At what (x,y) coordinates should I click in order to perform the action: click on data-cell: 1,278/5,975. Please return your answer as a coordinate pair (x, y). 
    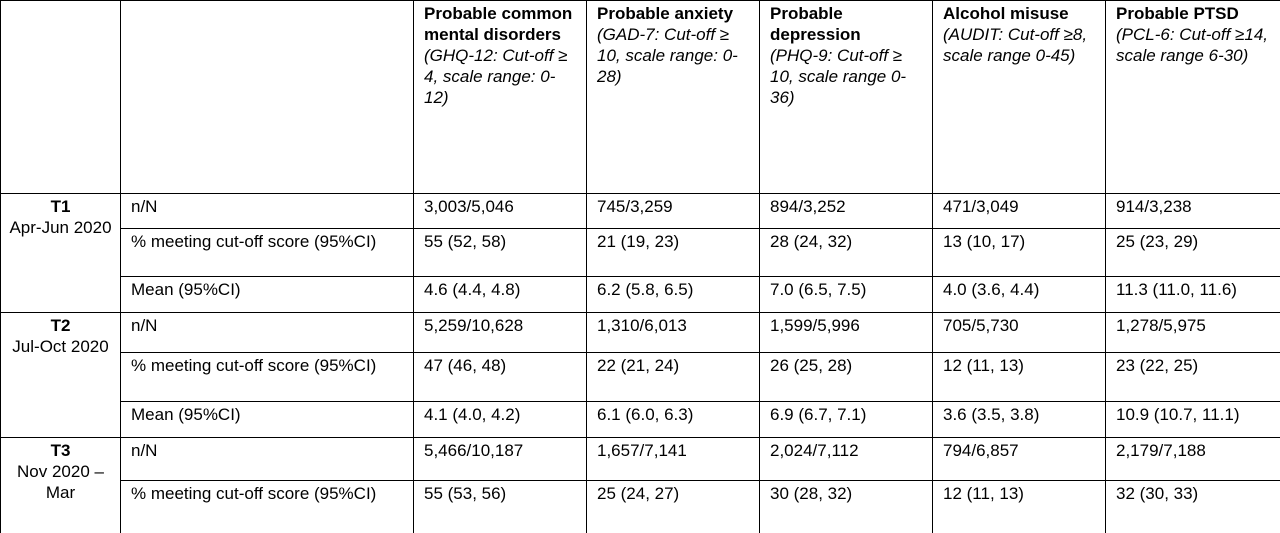
    Looking at the image, I should click on (1192, 332).